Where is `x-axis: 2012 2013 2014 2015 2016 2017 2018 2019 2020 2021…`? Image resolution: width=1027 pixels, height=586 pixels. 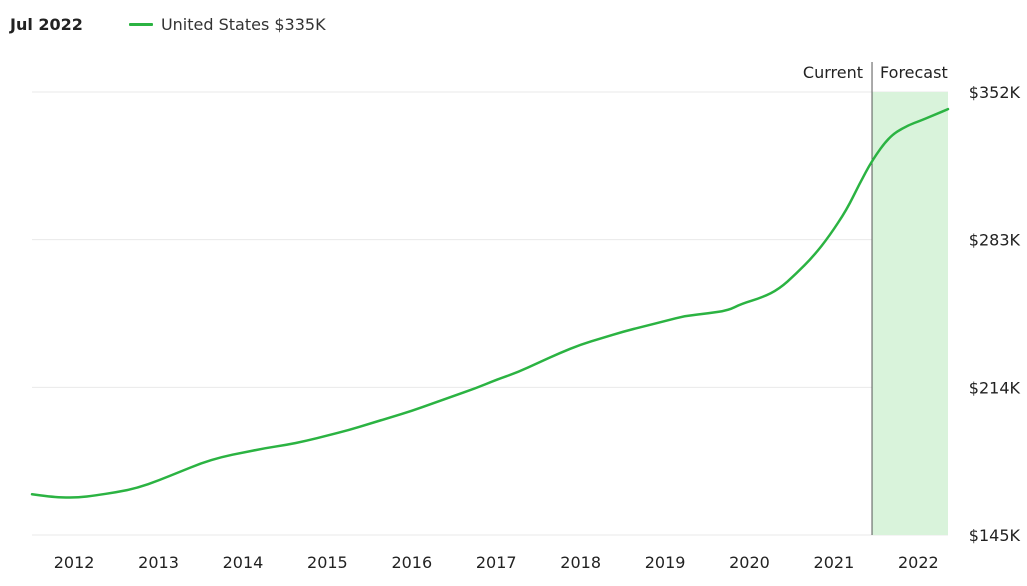
x-axis: 2012 2013 2014 2015 2016 2017 2018 2019 2020 2021… is located at coordinates (496, 562).